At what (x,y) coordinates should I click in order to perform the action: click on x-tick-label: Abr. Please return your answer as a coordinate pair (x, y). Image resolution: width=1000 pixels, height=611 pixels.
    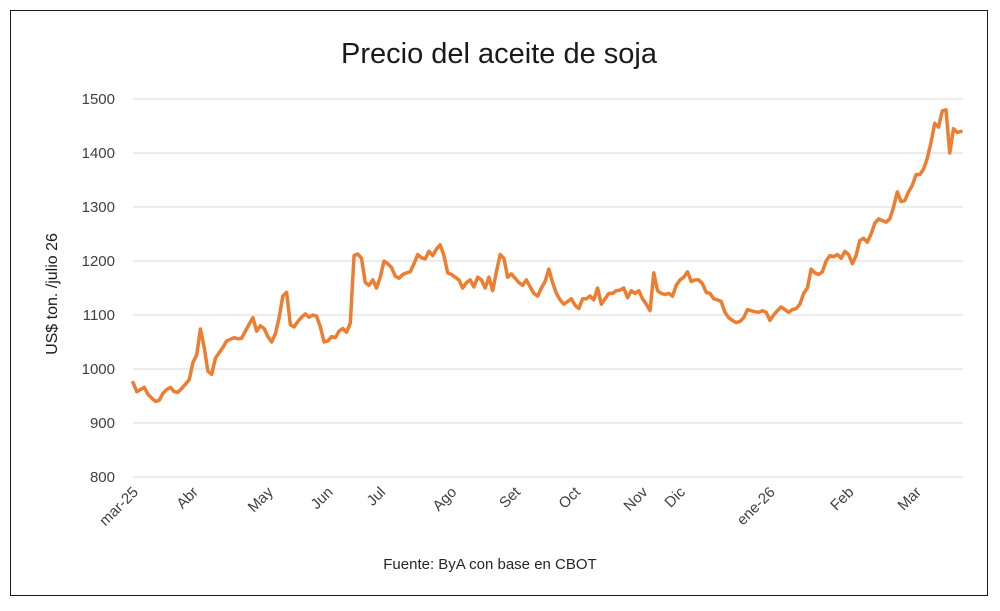
    Looking at the image, I should click on (187, 498).